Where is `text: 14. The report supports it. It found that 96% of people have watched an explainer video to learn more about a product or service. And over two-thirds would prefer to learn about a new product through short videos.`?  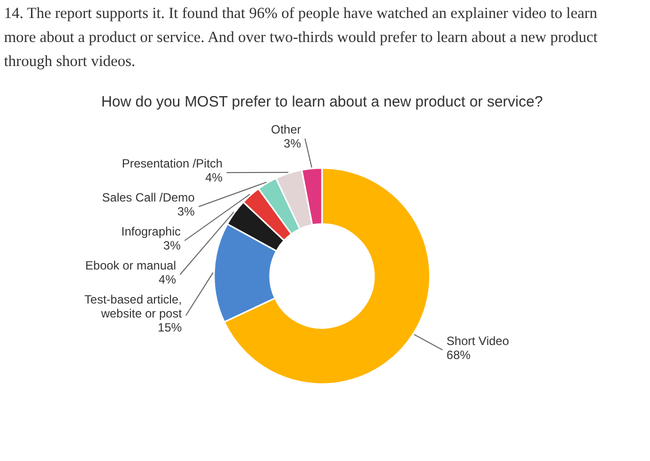
text: 14. The report supports it. It found that 96% of people have watched an explainer video to learn more about a product or service. And over two-thirds would prefer to learn about a new product through short videos. is located at coordinates (301, 38).